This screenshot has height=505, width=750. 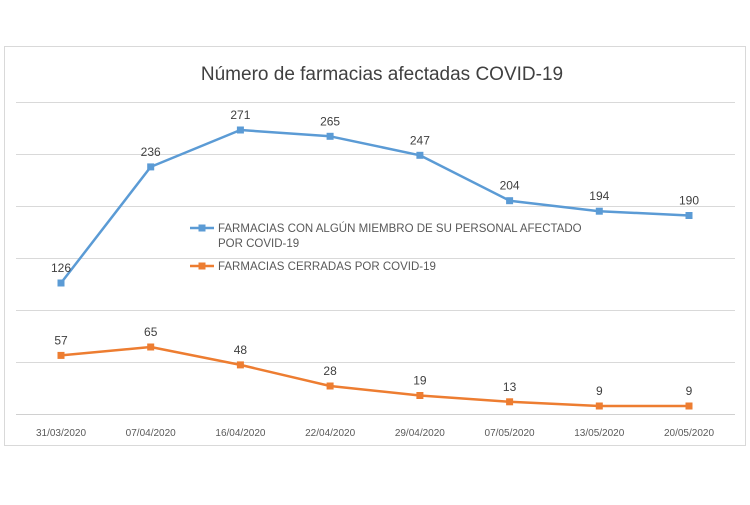 I want to click on data-label: 271, so click(x=240, y=115).